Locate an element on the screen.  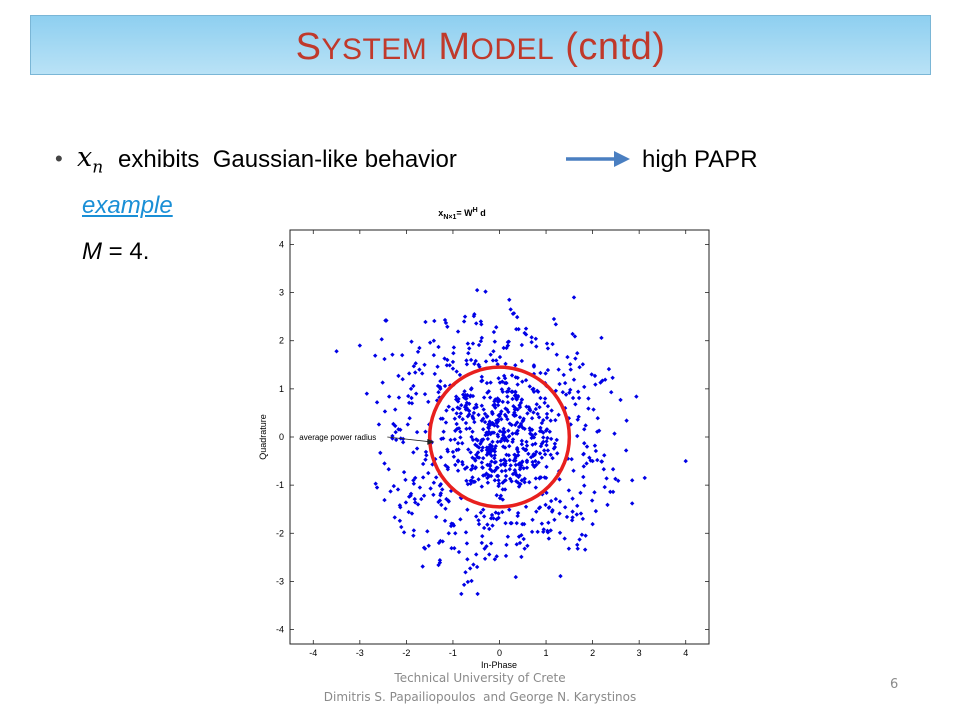
x-tick-label: 4 is located at coordinates (685, 653).